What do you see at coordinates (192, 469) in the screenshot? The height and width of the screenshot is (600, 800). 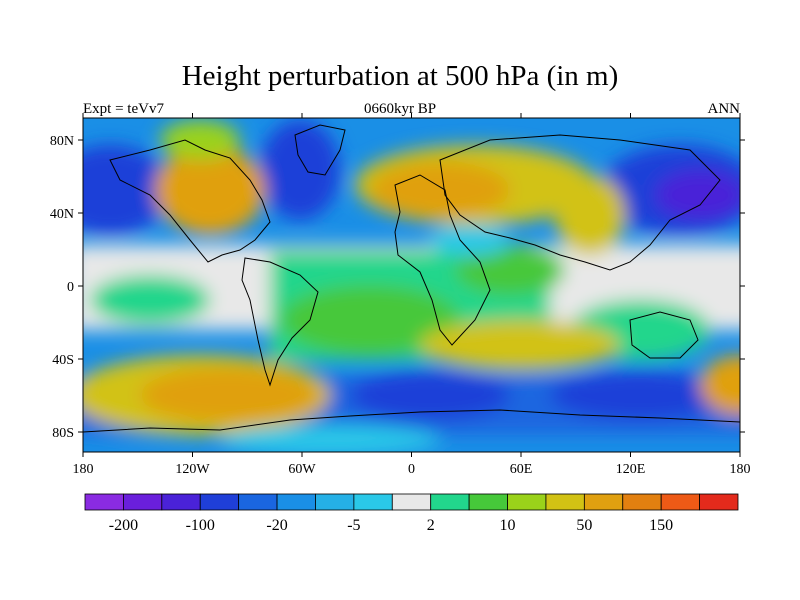 I see `lon-tick-label: 120W` at bounding box center [192, 469].